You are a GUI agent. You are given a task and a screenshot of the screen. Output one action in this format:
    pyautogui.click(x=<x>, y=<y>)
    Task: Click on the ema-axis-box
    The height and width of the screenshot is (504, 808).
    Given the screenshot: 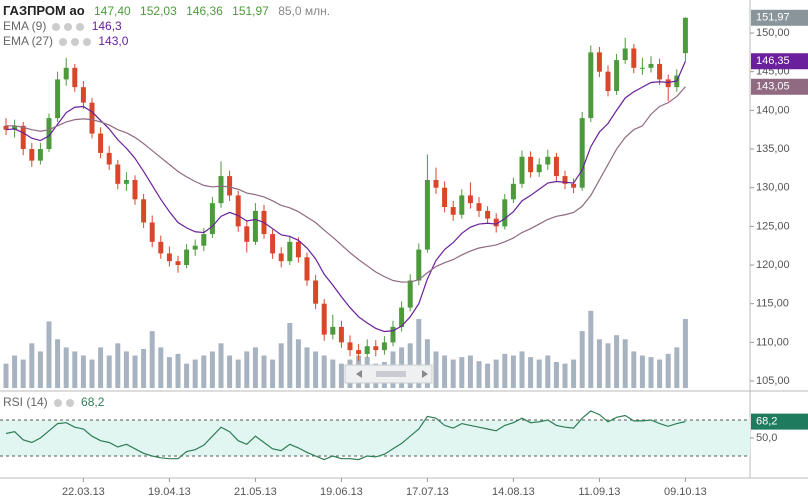 What is the action you would take?
    pyautogui.click(x=779, y=86)
    